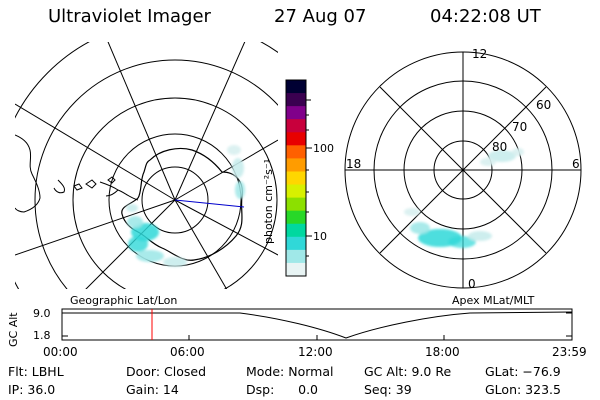 The width and height of the screenshot is (600, 400). What do you see at coordinates (36, 371) in the screenshot?
I see `filter-status: Flt: LBHL` at bounding box center [36, 371].